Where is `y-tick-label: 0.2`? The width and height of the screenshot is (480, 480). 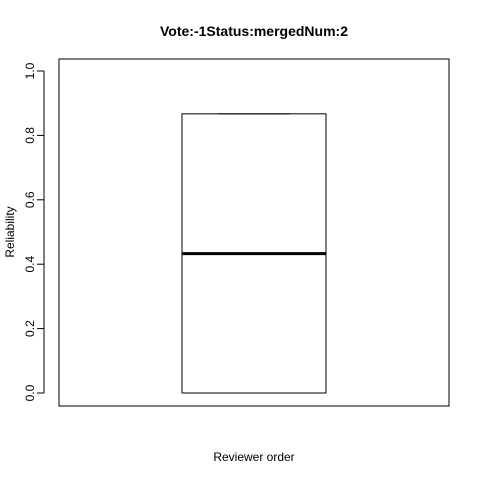
y-tick-label: 0.2 is located at coordinates (30, 328).